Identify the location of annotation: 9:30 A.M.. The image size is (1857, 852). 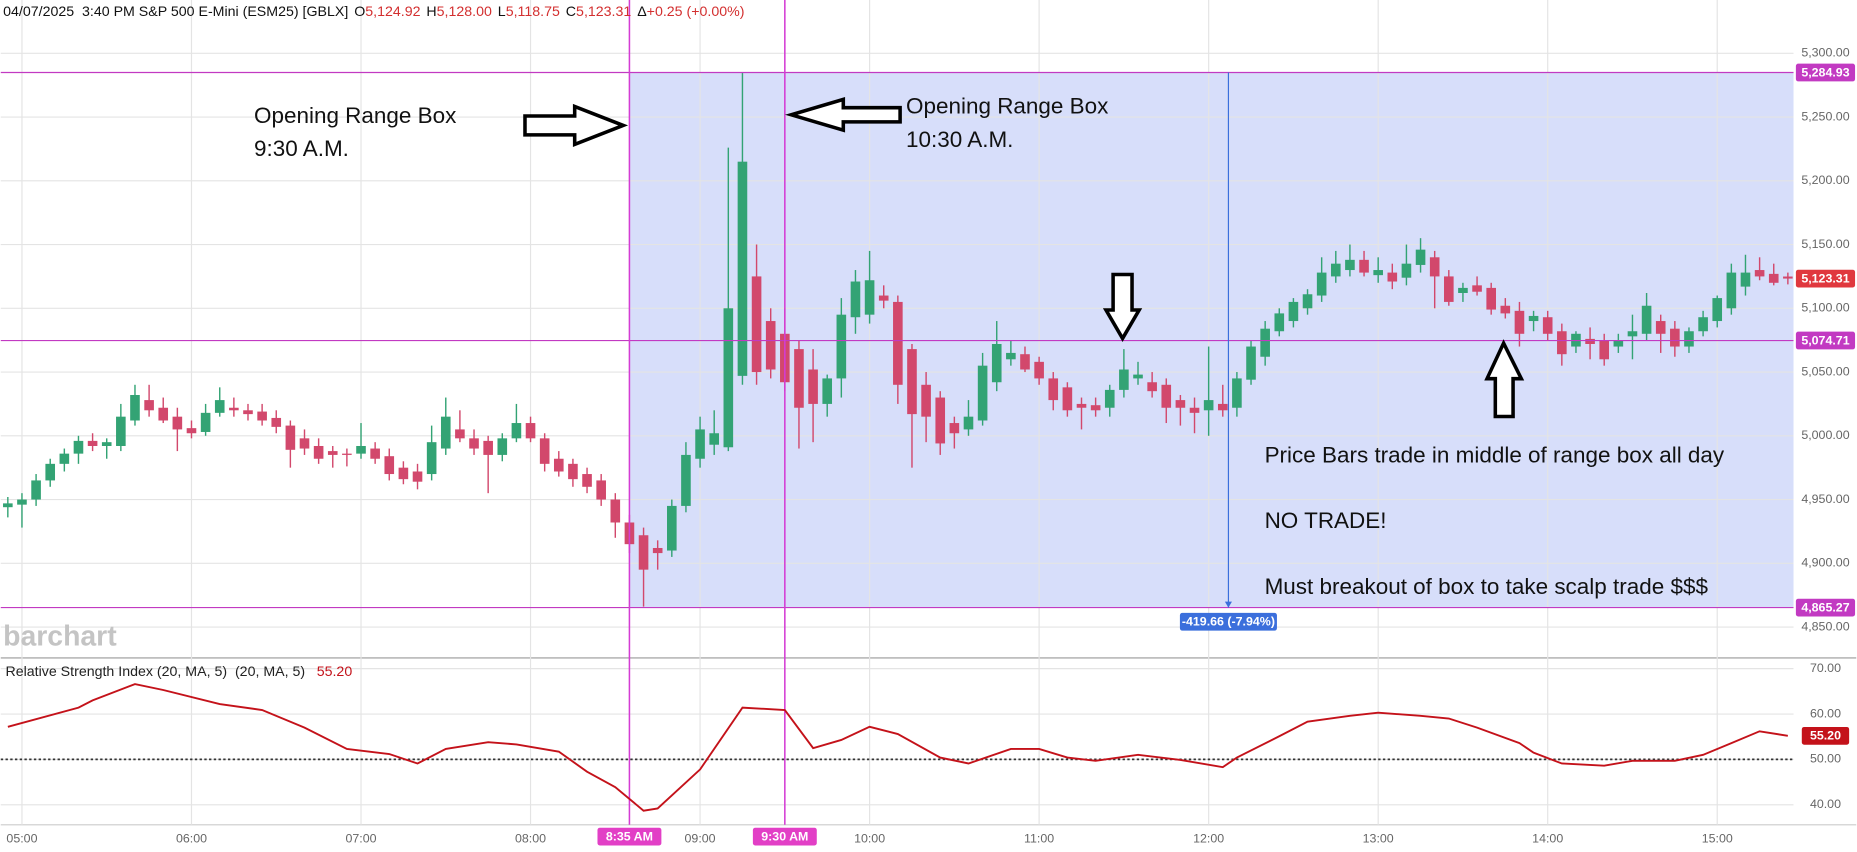
(301, 148).